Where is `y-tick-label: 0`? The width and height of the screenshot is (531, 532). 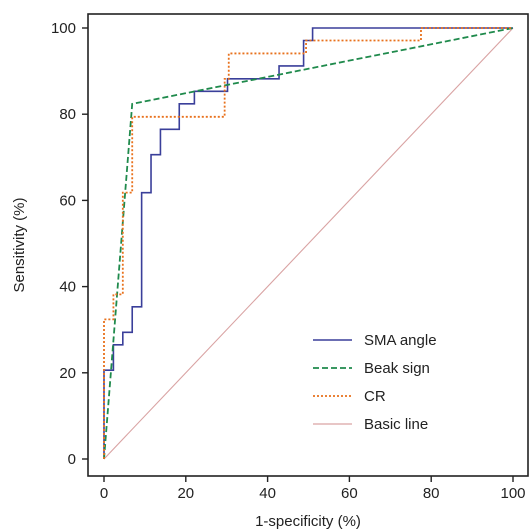 y-tick-label: 0 is located at coordinates (72, 459).